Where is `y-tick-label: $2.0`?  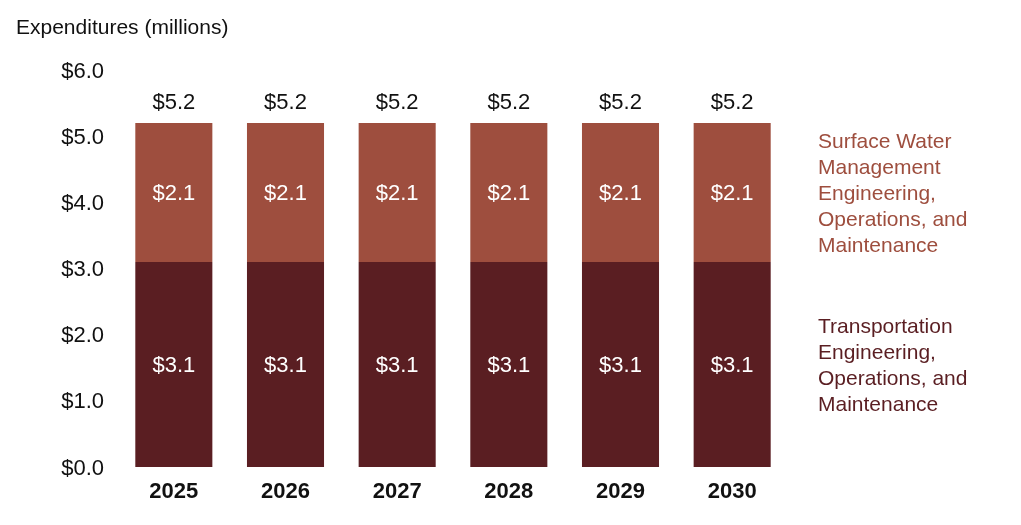
y-tick-label: $2.0 is located at coordinates (82, 335).